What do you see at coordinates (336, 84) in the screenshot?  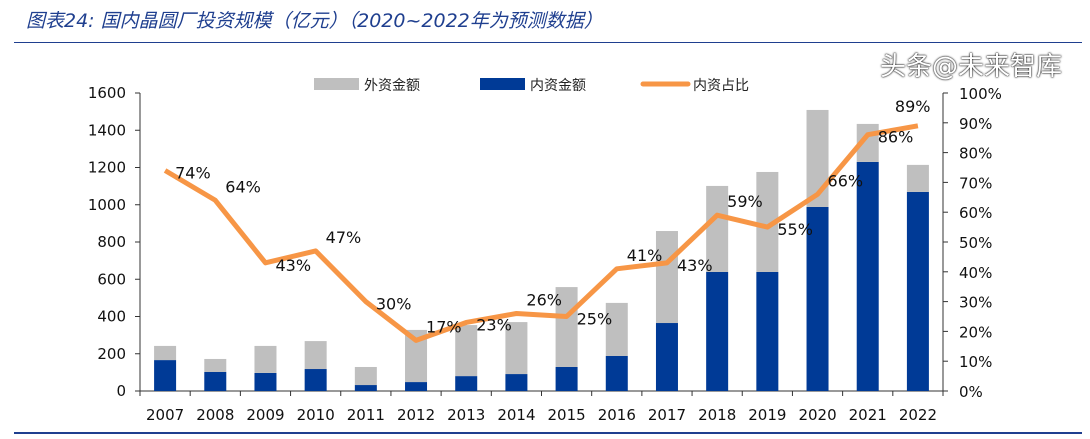 I see `legend-swatch-foreign` at bounding box center [336, 84].